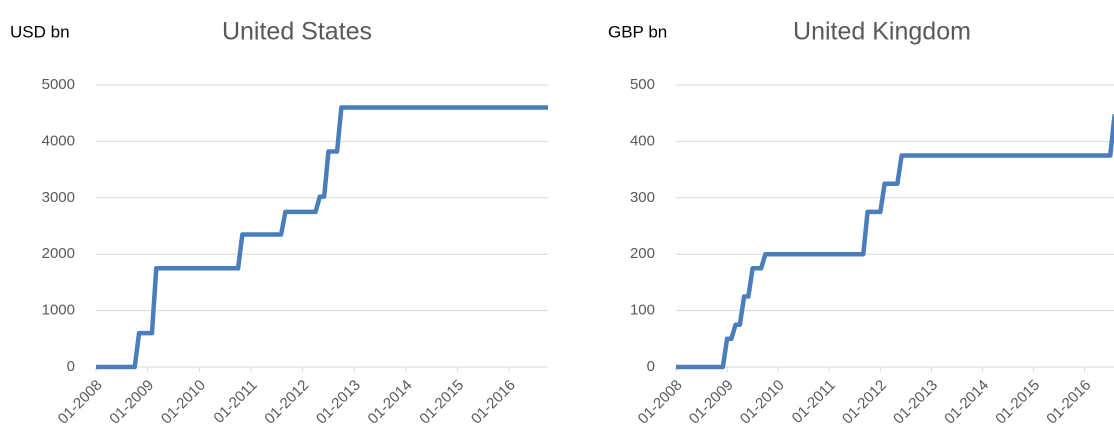 The width and height of the screenshot is (1114, 444). Describe the element at coordinates (297, 32) in the screenshot. I see `chart-title: United States` at that location.